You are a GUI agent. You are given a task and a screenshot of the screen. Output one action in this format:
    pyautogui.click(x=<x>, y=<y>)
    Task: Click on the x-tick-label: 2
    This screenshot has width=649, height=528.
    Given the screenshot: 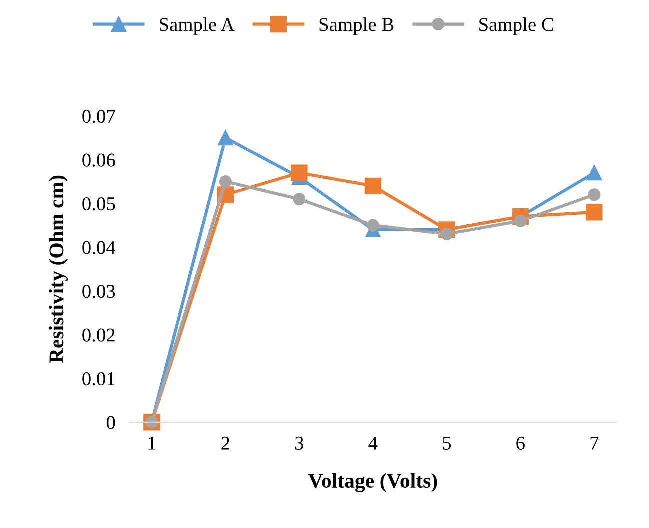 What is the action you would take?
    pyautogui.click(x=226, y=443)
    